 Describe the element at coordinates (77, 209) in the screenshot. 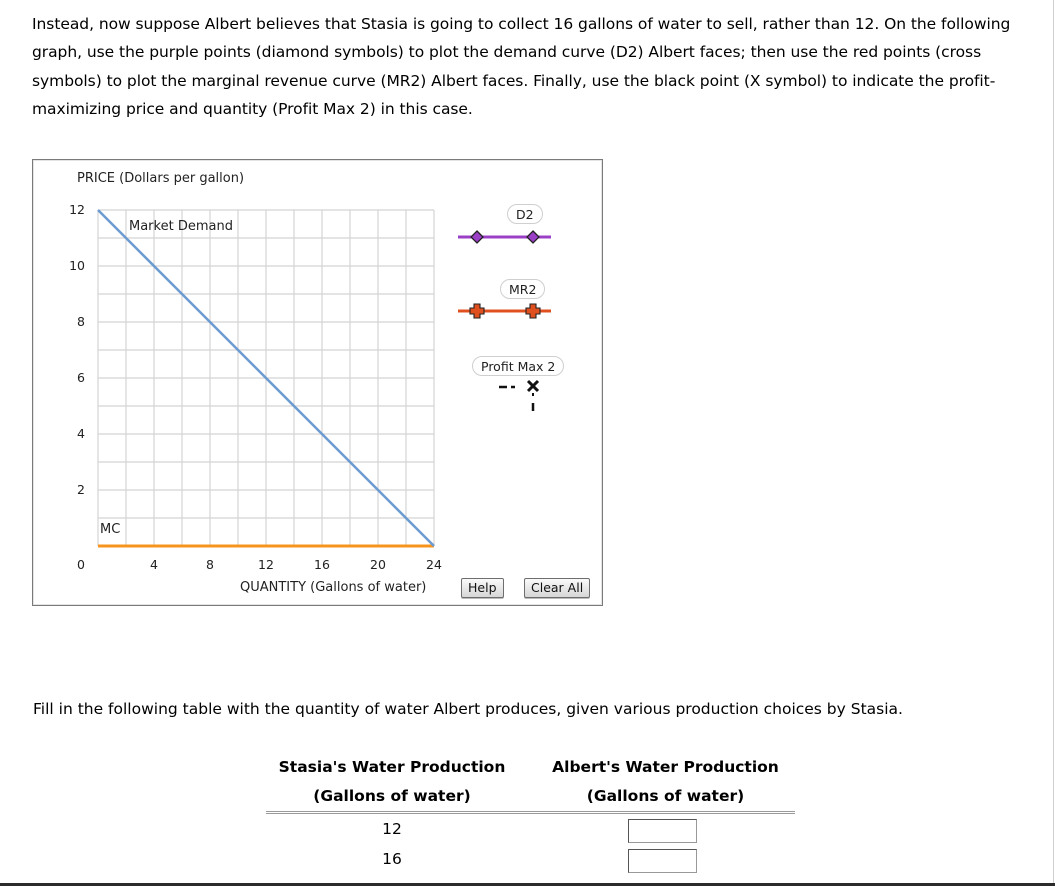

I see `y-tick-label: 12` at that location.